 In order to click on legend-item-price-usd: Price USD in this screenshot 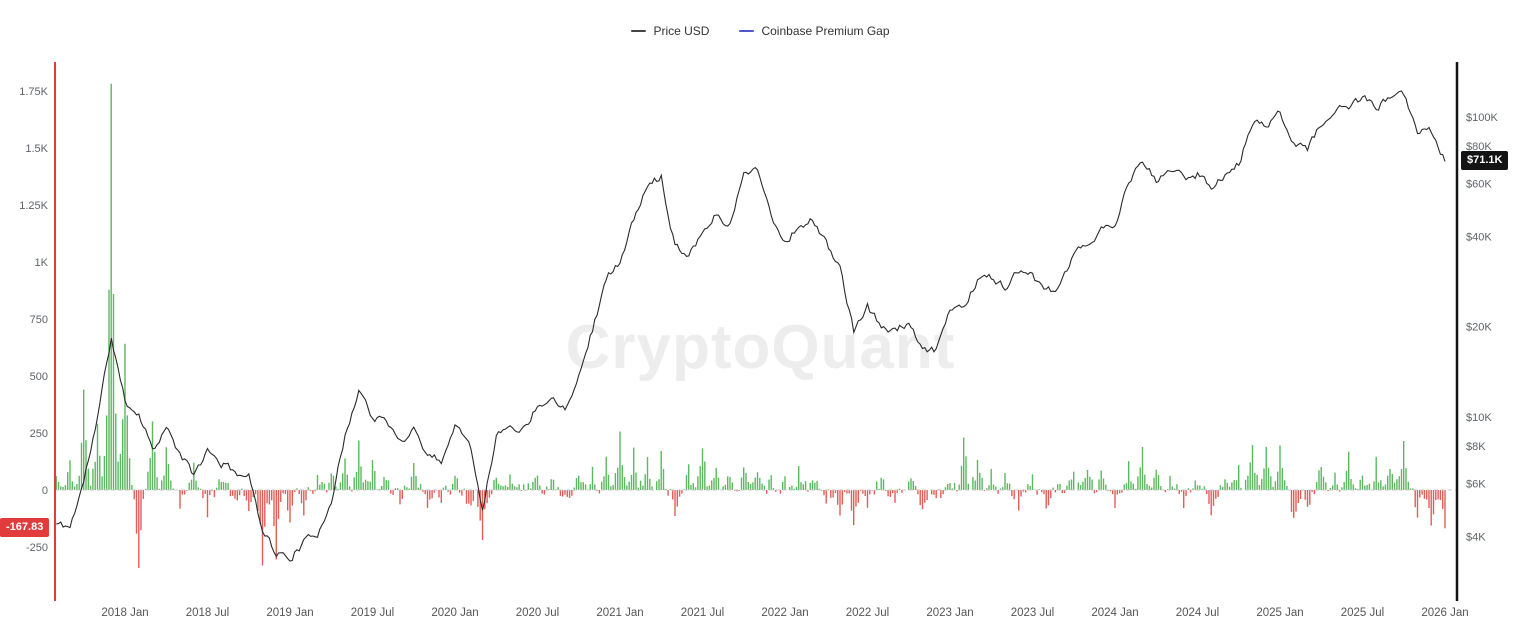, I will do `click(670, 31)`.